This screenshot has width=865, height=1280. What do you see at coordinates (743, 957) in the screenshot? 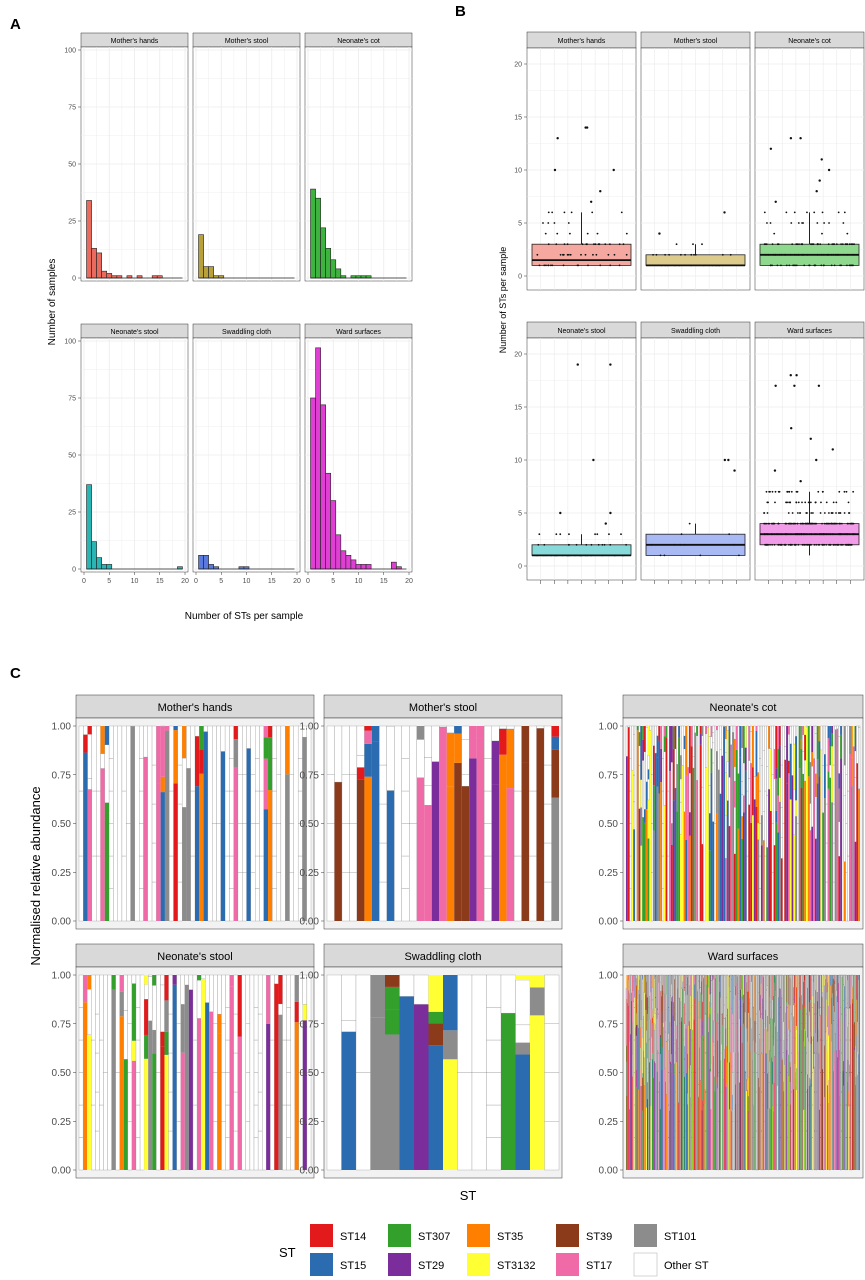
I see `facet-strip-label: Ward surfaces` at bounding box center [743, 957].